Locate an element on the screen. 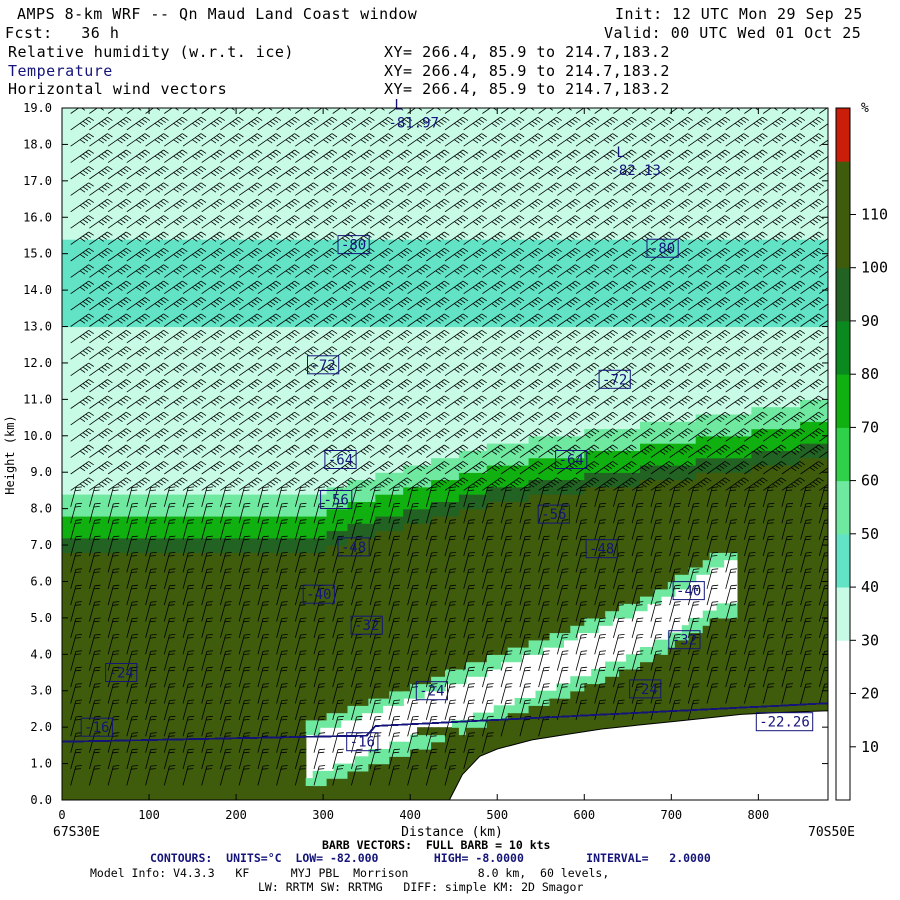 This screenshot has width=900, height=900. low-value: -82.13 is located at coordinates (635, 171).